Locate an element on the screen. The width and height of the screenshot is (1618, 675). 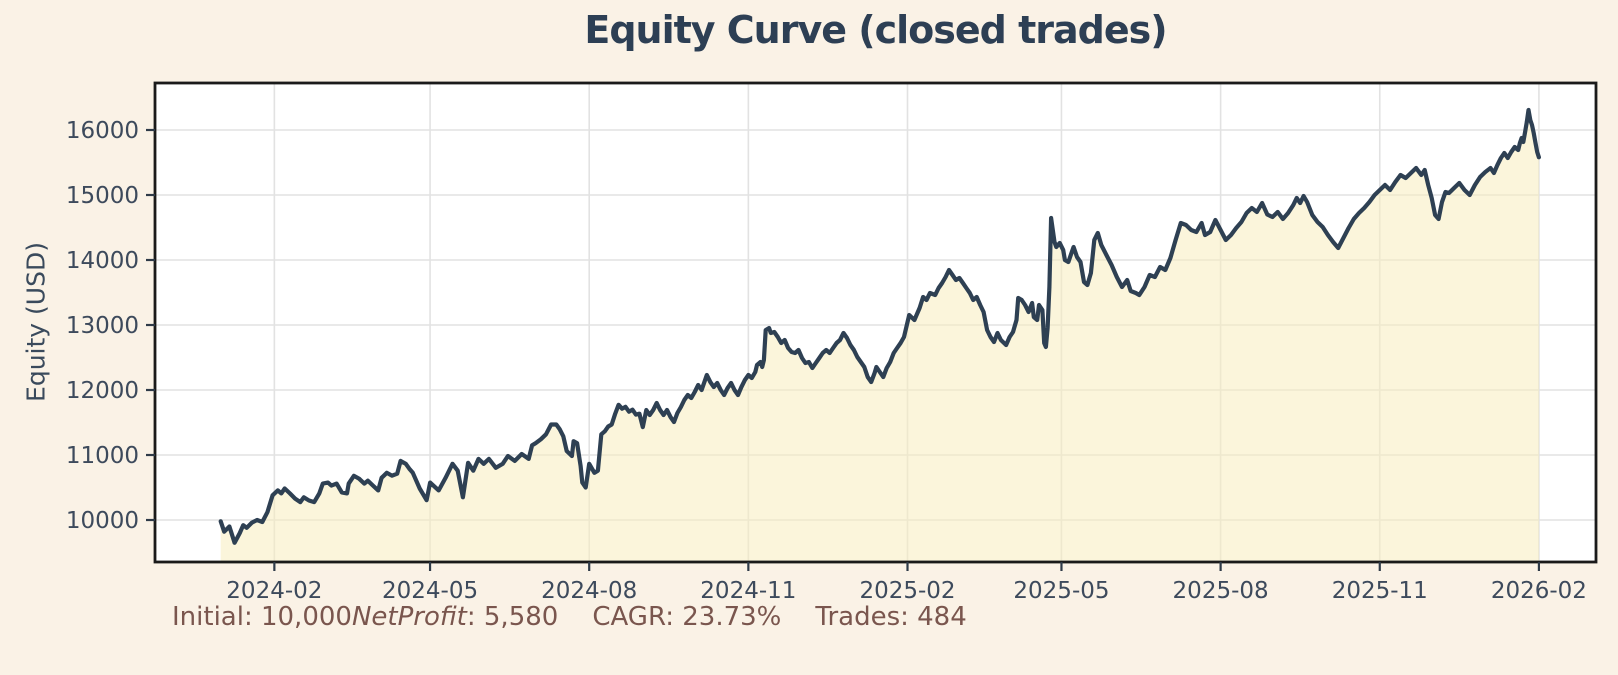
x-tick-label: 2026-02 is located at coordinates (1539, 591).